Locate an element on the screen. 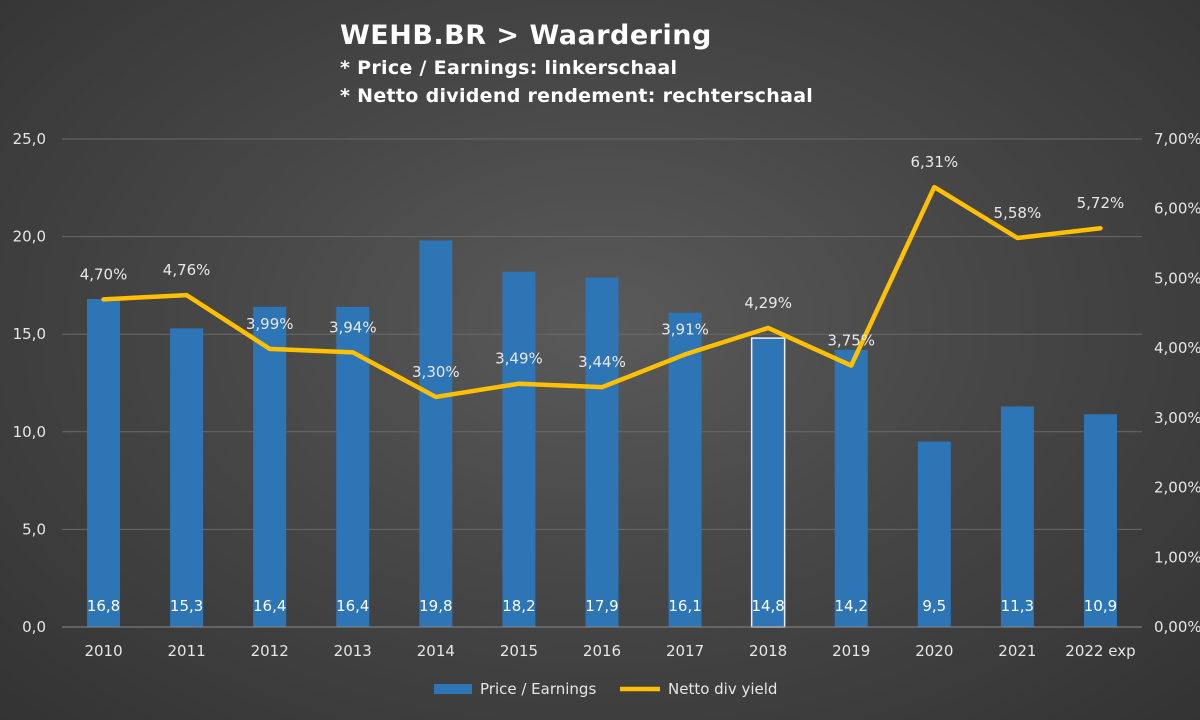 The image size is (1200, 720). pe-bar-value-label: 19,8 is located at coordinates (435, 606).